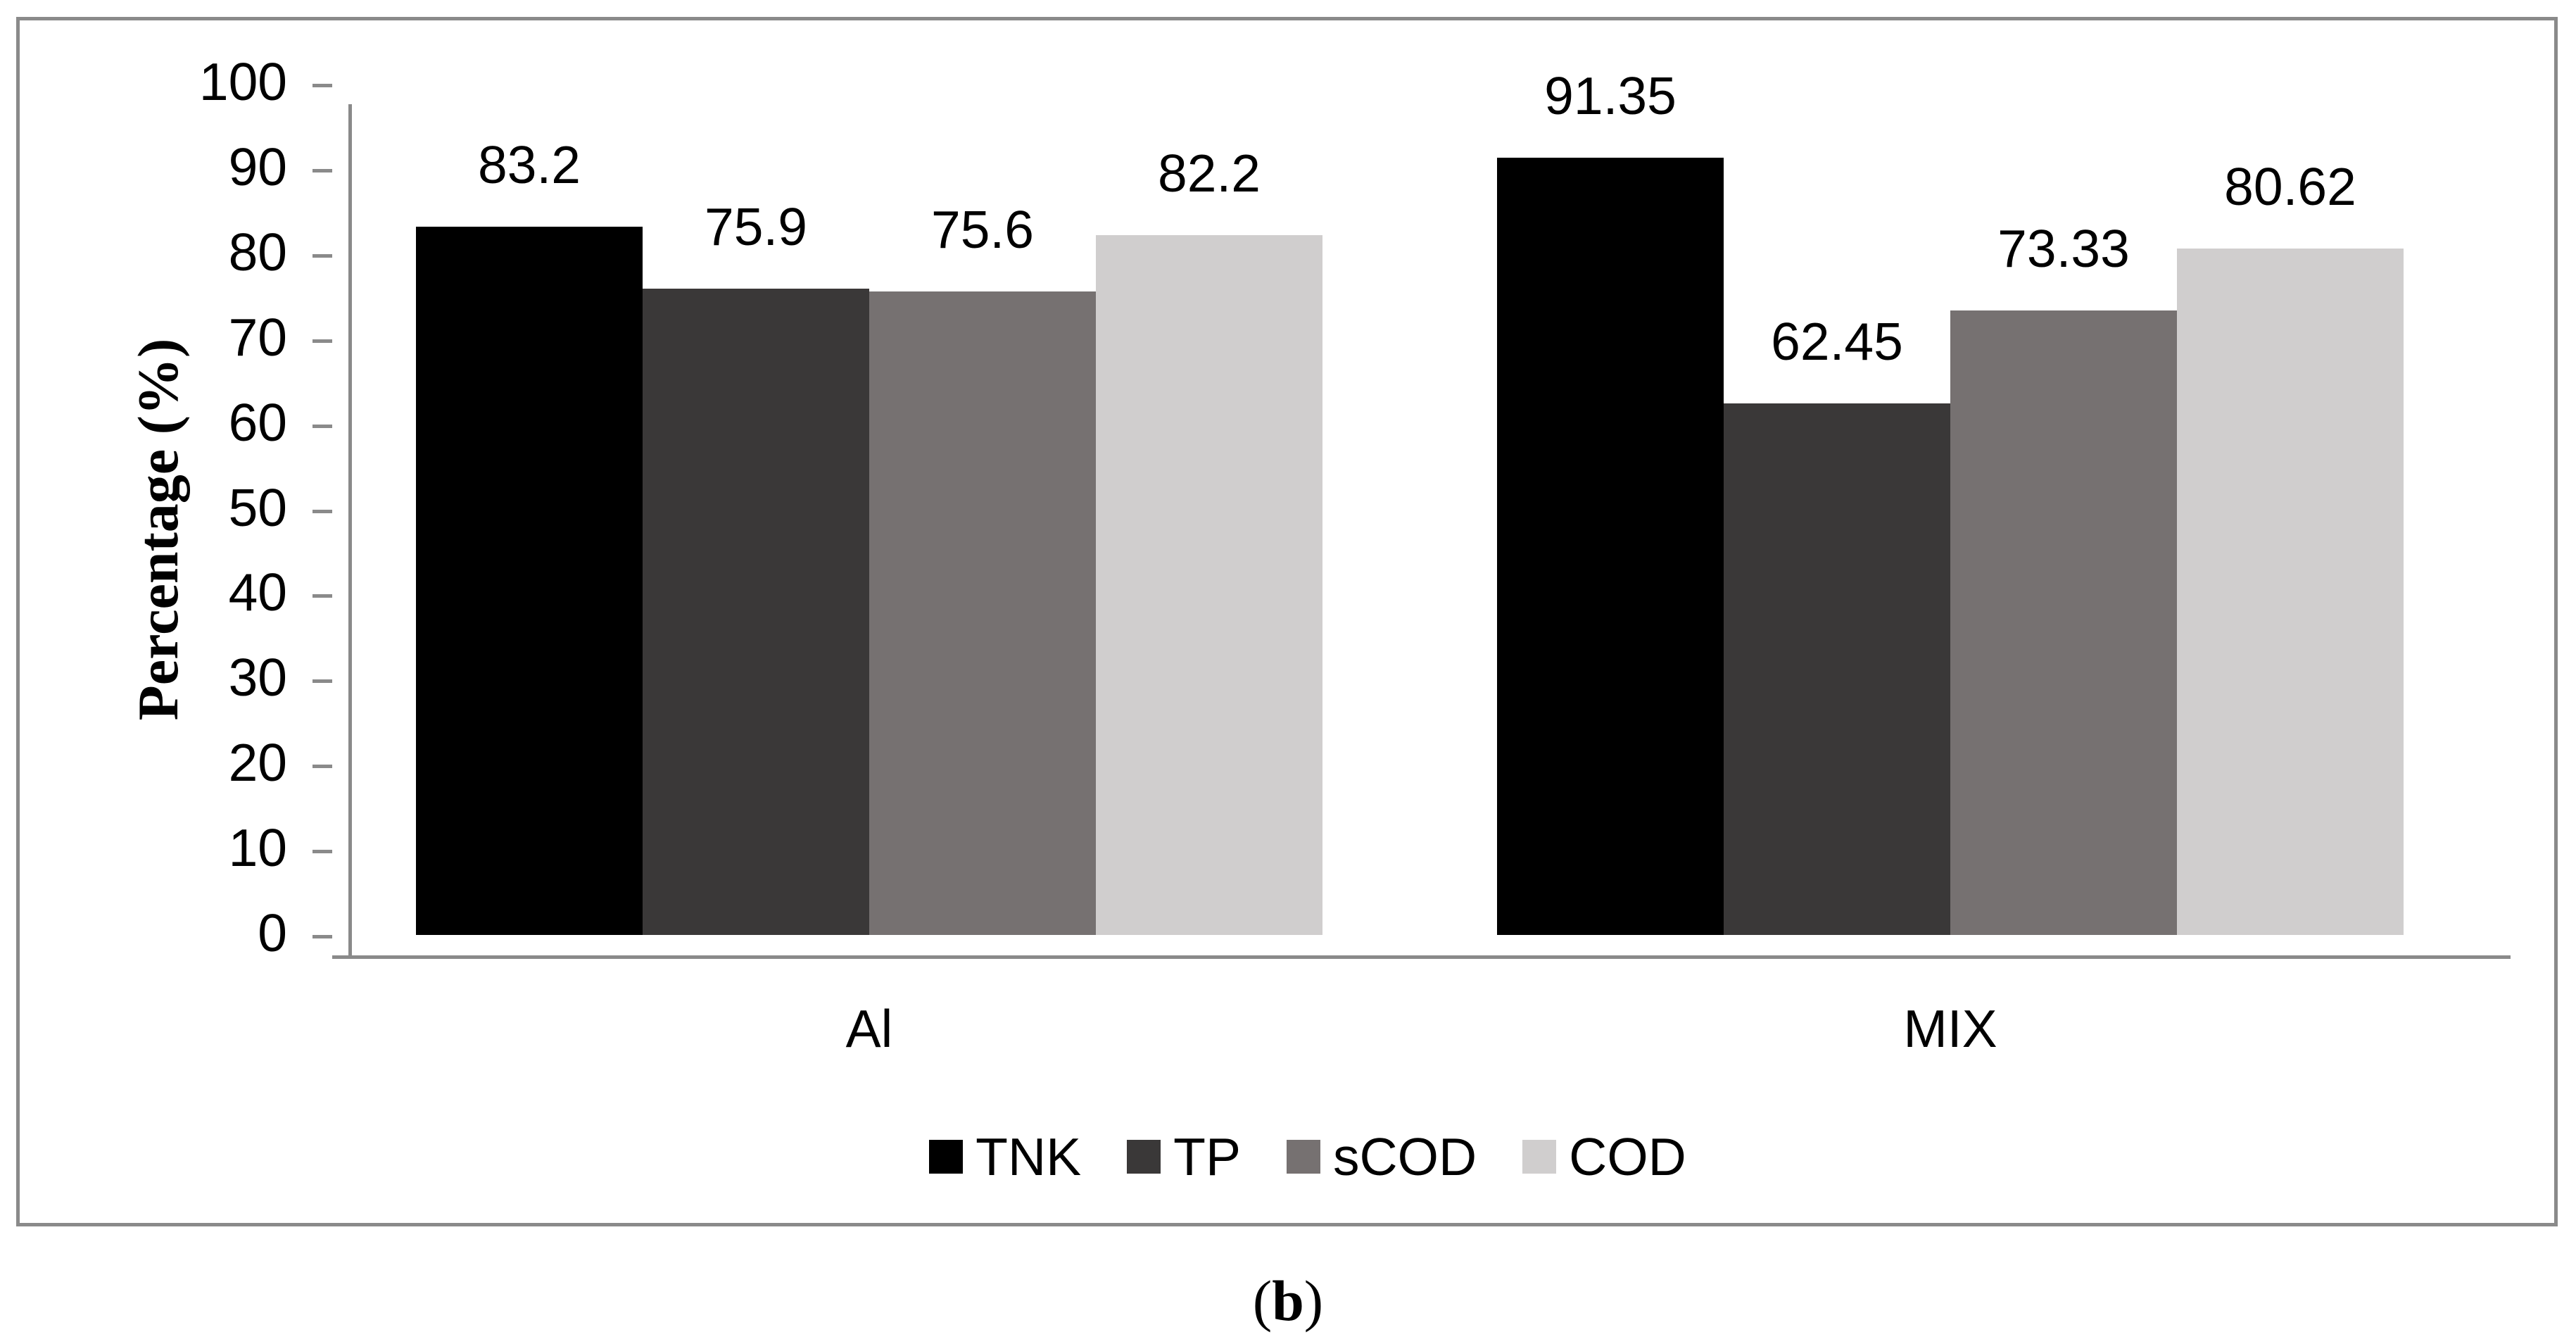  Describe the element at coordinates (350, 531) in the screenshot. I see `y-axis-line` at that location.